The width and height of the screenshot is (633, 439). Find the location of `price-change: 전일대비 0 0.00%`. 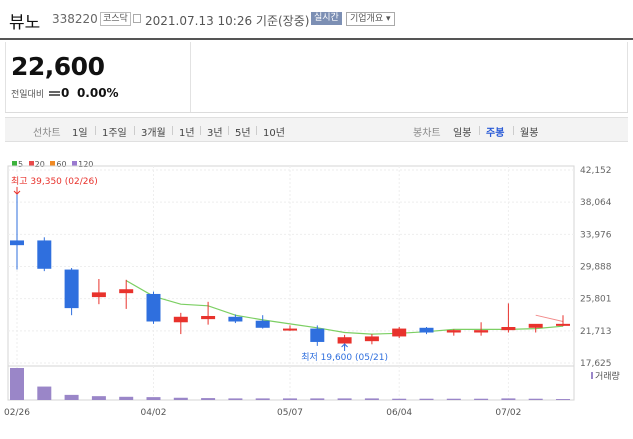

price-change: 전일대비 0 0.00% is located at coordinates (65, 93).